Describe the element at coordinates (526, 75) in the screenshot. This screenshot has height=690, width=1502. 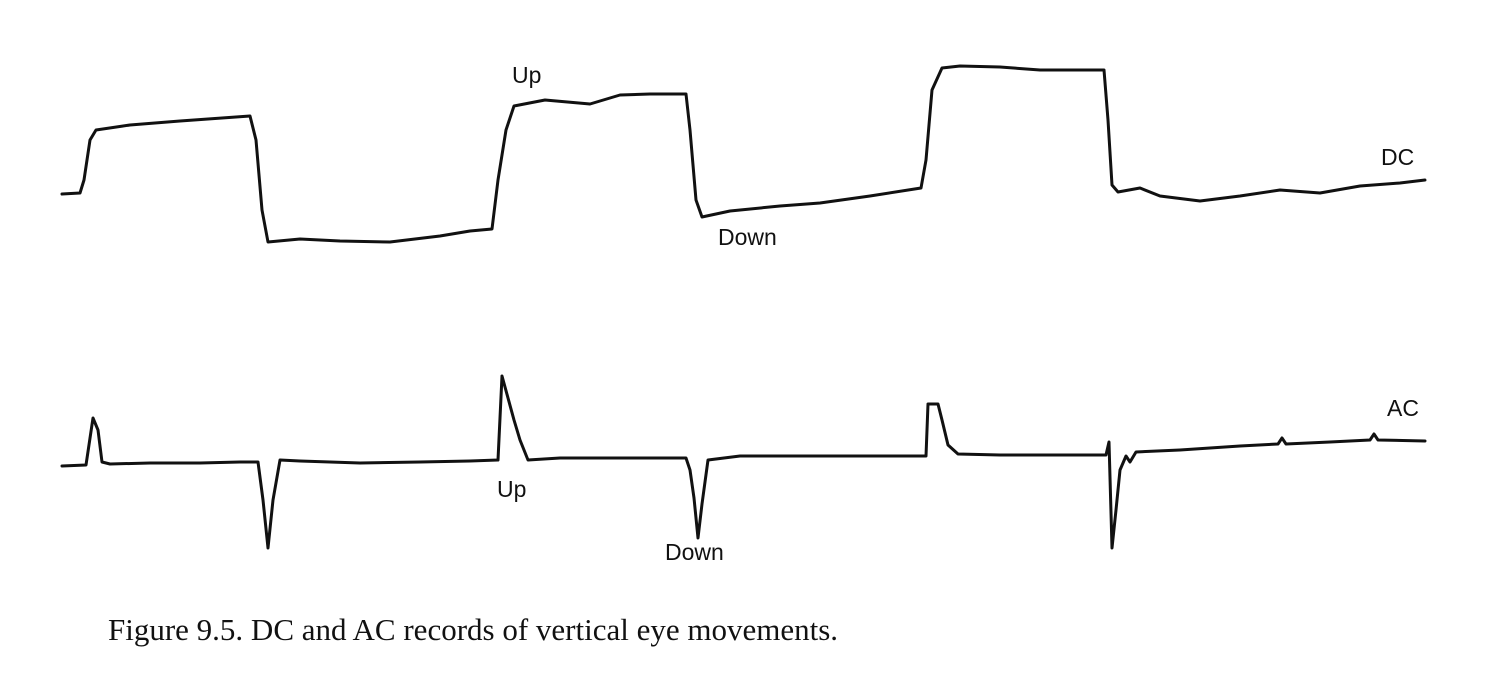
I see `dc-up-label: Up` at that location.